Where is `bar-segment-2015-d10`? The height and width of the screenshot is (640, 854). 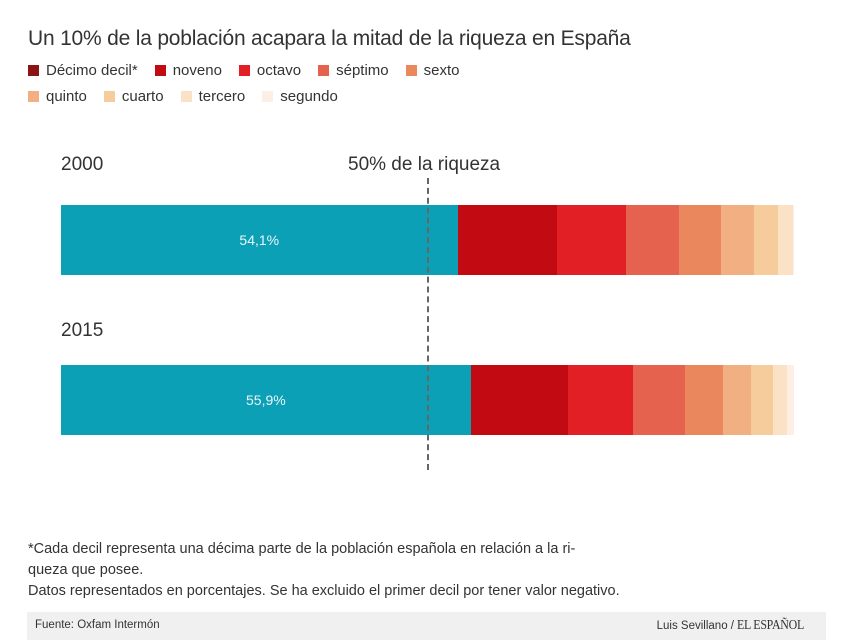 bar-segment-2015-d10 is located at coordinates (266, 400).